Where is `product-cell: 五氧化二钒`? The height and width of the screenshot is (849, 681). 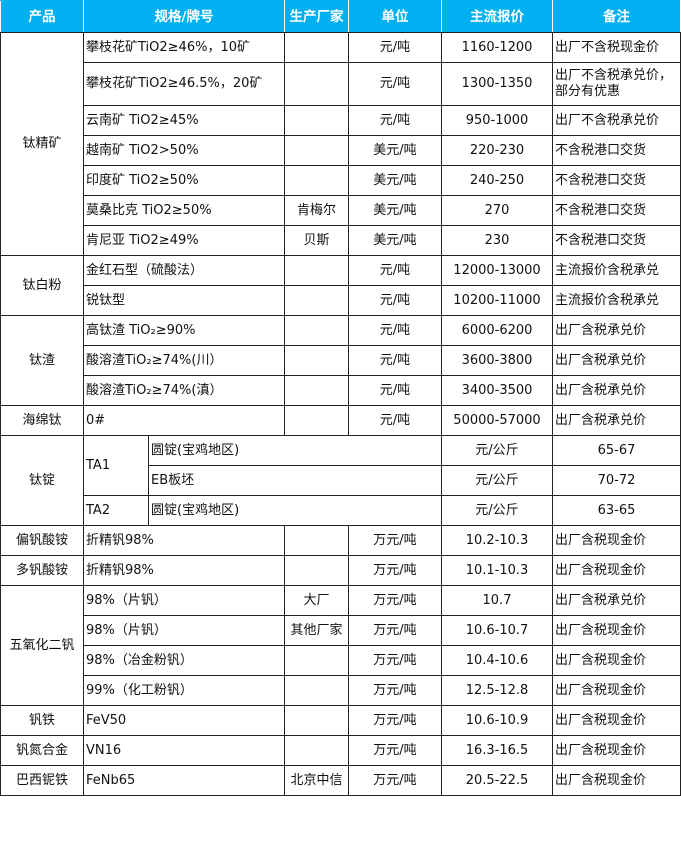 product-cell: 五氧化二钒 is located at coordinates (42, 645).